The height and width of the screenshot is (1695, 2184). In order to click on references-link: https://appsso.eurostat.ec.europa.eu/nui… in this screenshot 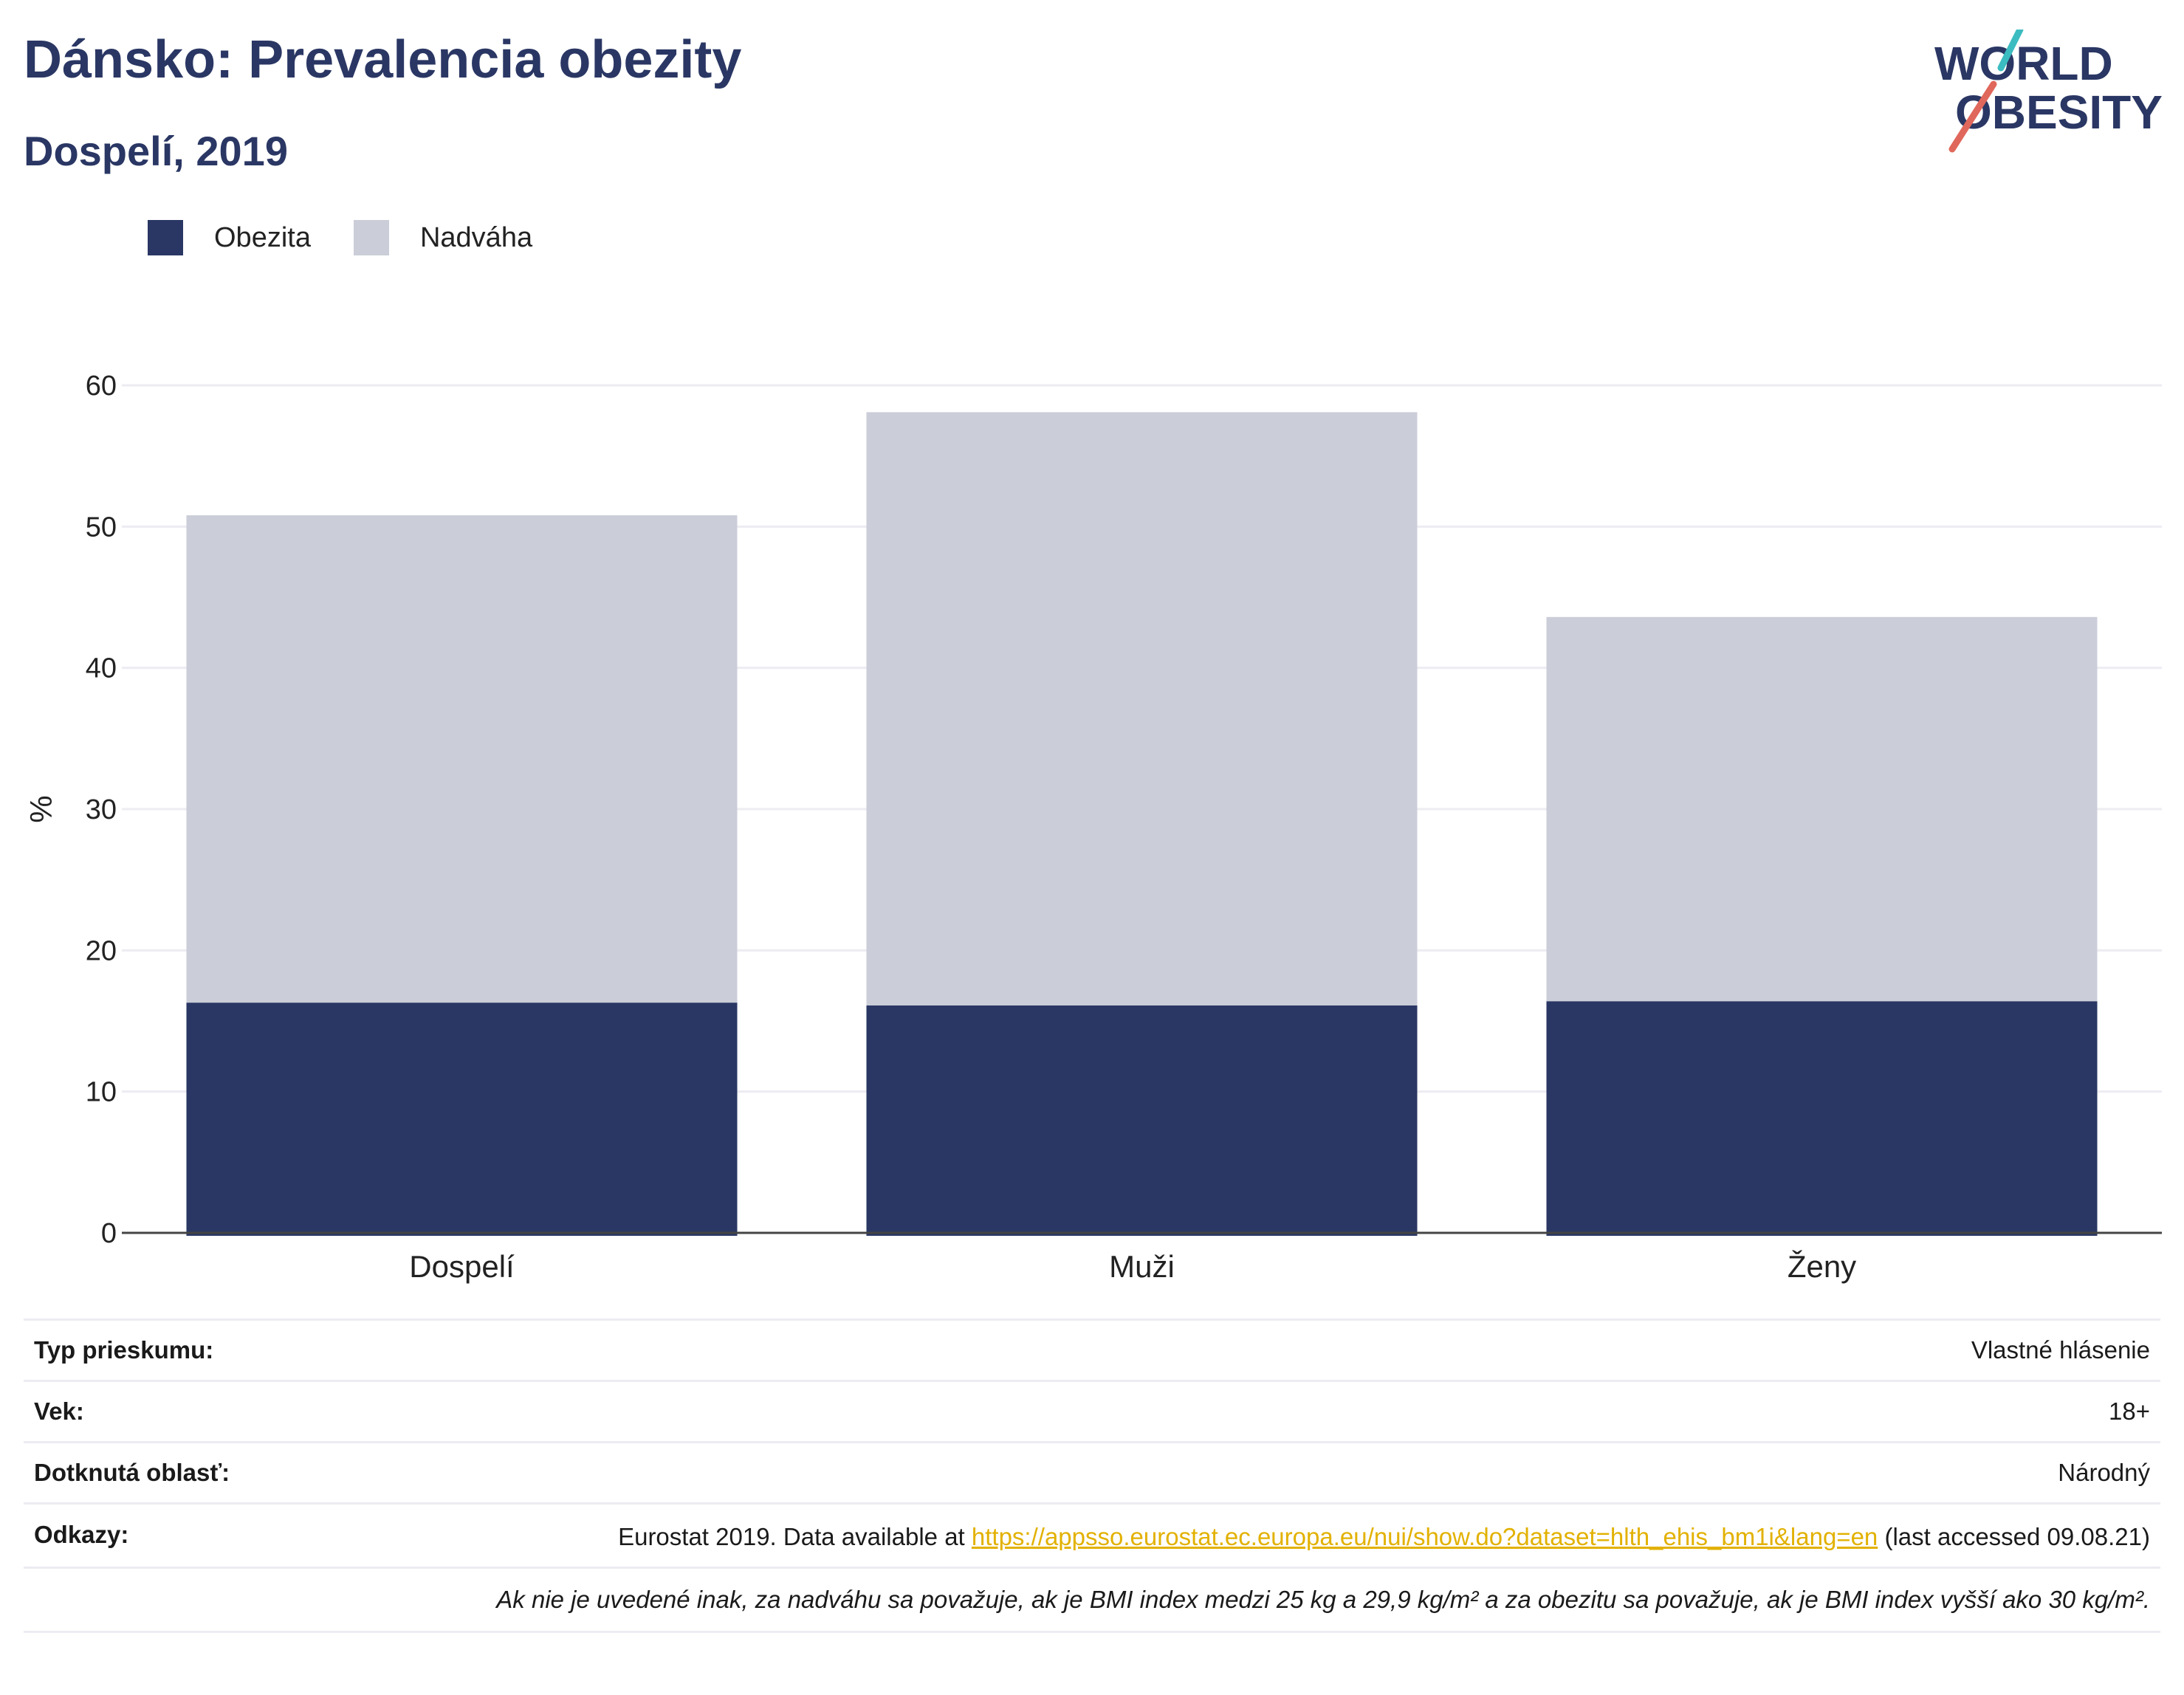, I will do `click(1425, 1536)`.